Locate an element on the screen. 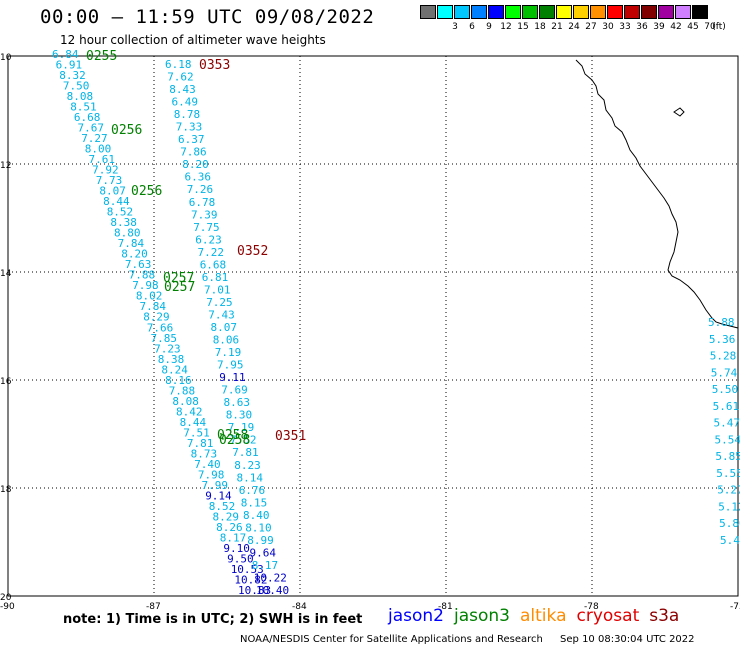 This screenshot has height=650, width=740. swh-value: 5.27 is located at coordinates (728, 490).